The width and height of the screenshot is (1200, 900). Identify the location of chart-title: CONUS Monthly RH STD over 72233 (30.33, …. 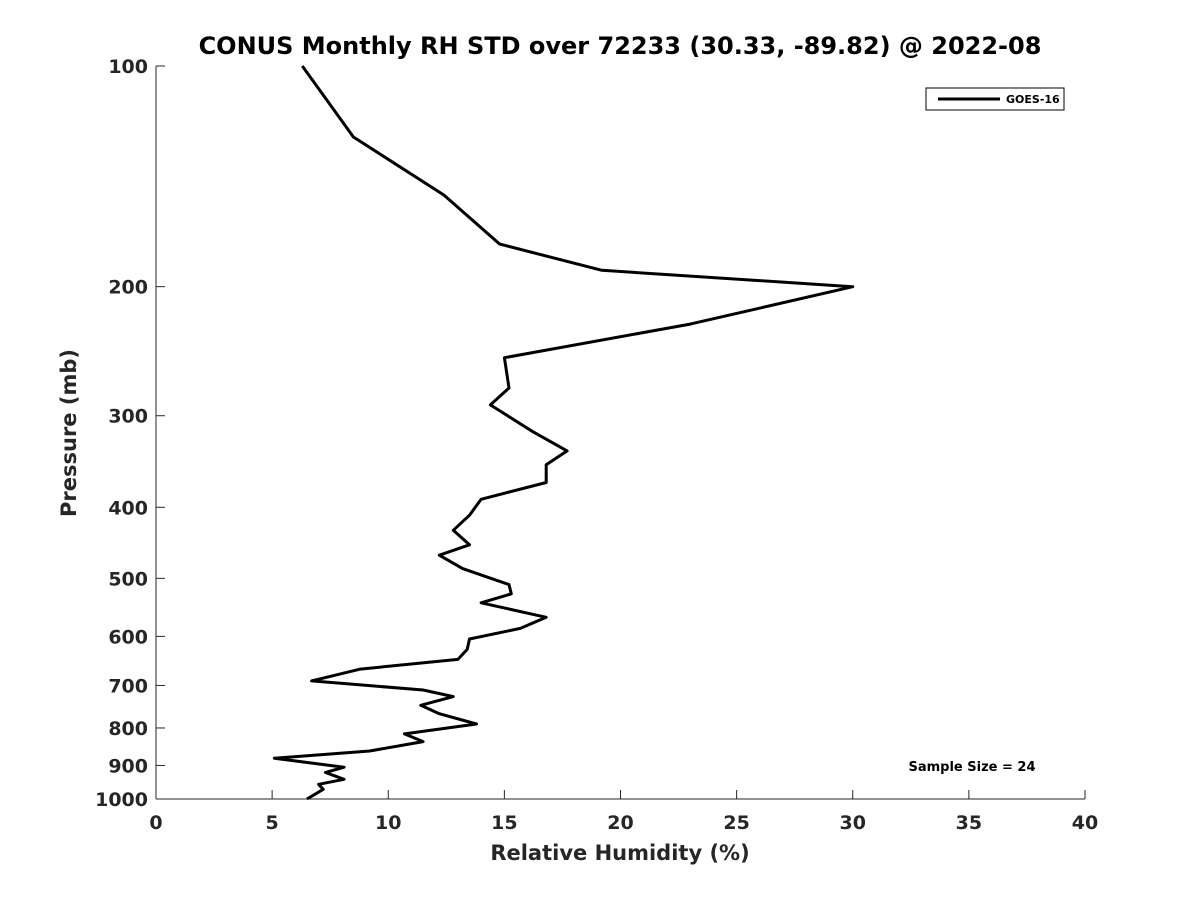
(620, 46).